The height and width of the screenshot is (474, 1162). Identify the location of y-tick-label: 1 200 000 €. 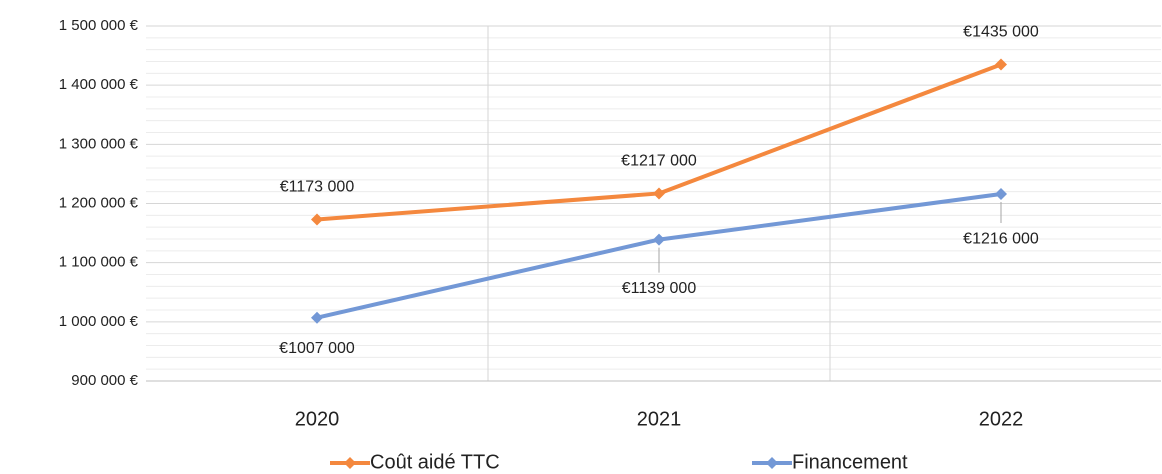
(99, 202).